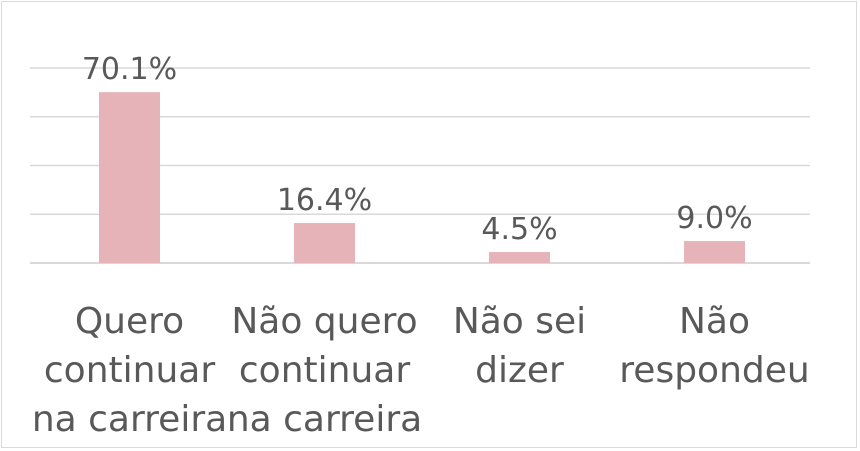  Describe the element at coordinates (714, 218) in the screenshot. I see `data-label: 9.0%` at that location.